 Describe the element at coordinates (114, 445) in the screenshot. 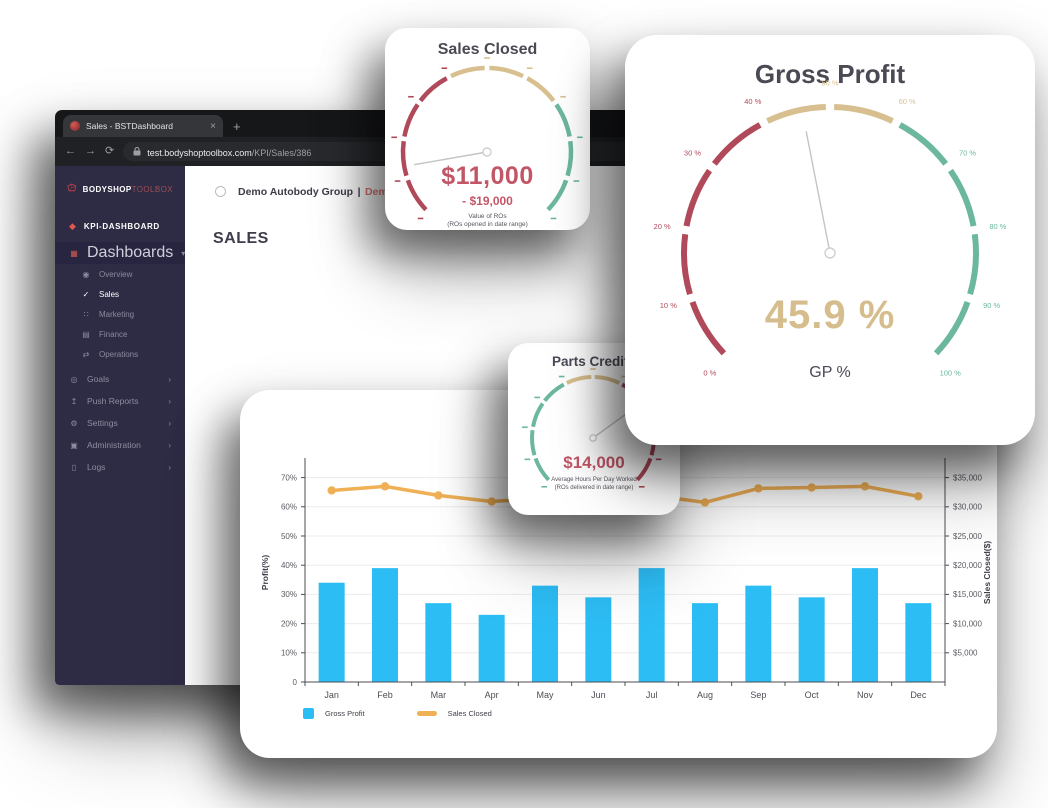

I see `sidebar-item-label: Administration` at that location.